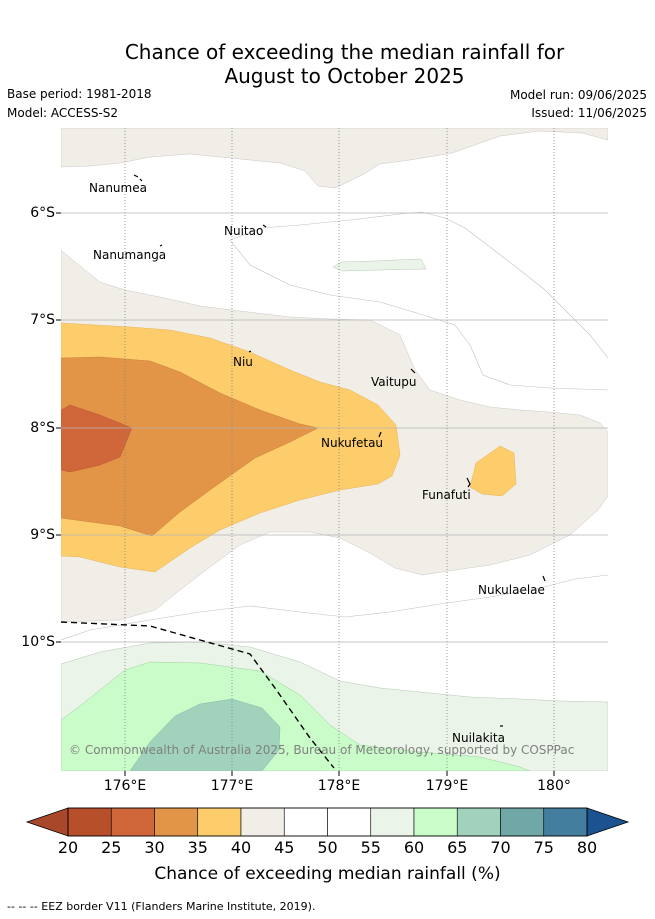  What do you see at coordinates (47, 822) in the screenshot?
I see `colorbar-under-arrow` at bounding box center [47, 822].